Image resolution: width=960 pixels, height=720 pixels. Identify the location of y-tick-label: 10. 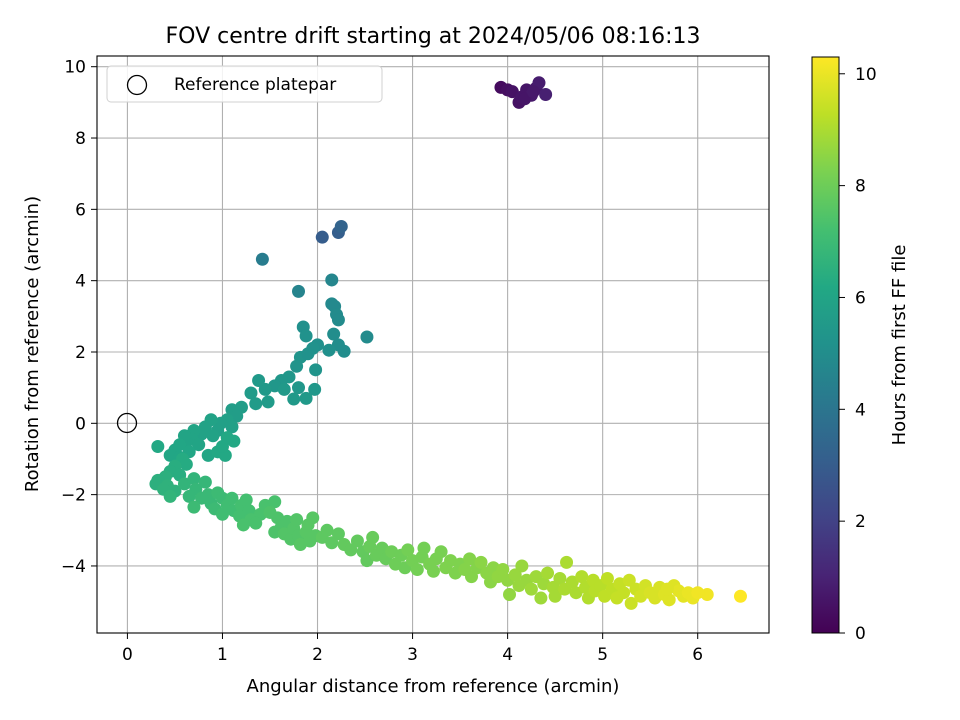
(75, 68).